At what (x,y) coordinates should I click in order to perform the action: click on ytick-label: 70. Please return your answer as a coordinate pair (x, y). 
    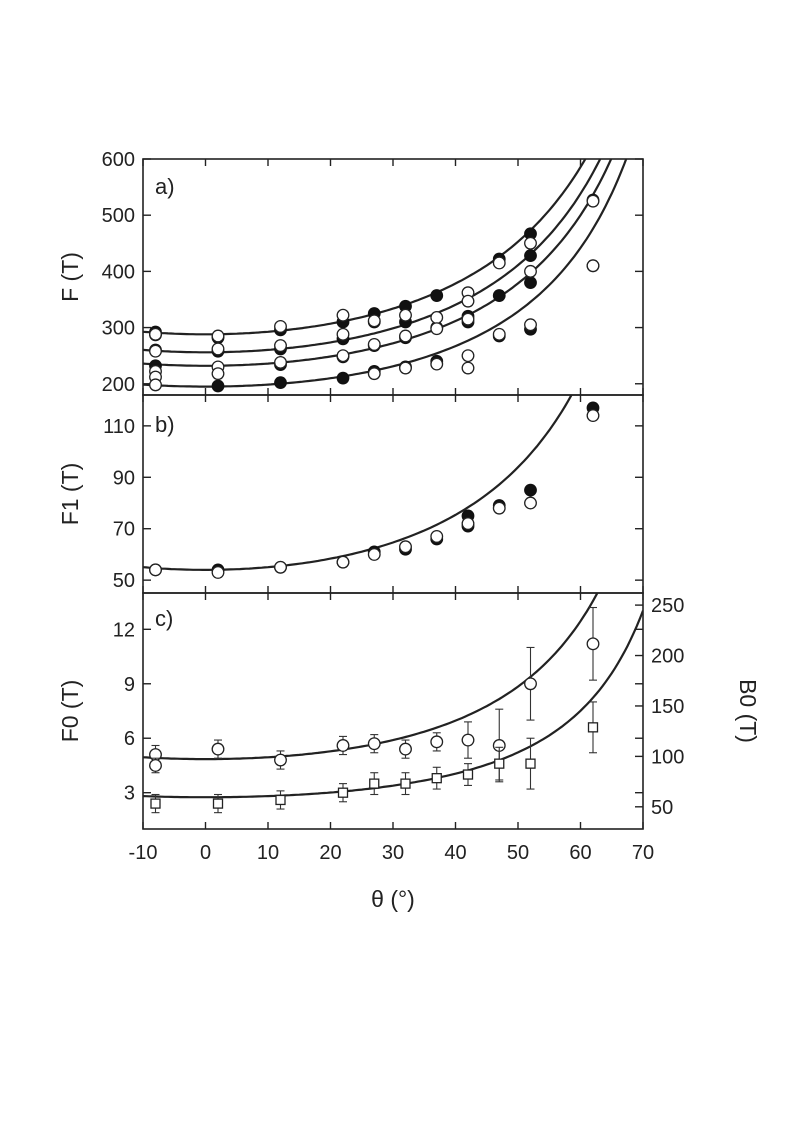
    Looking at the image, I should click on (124, 530).